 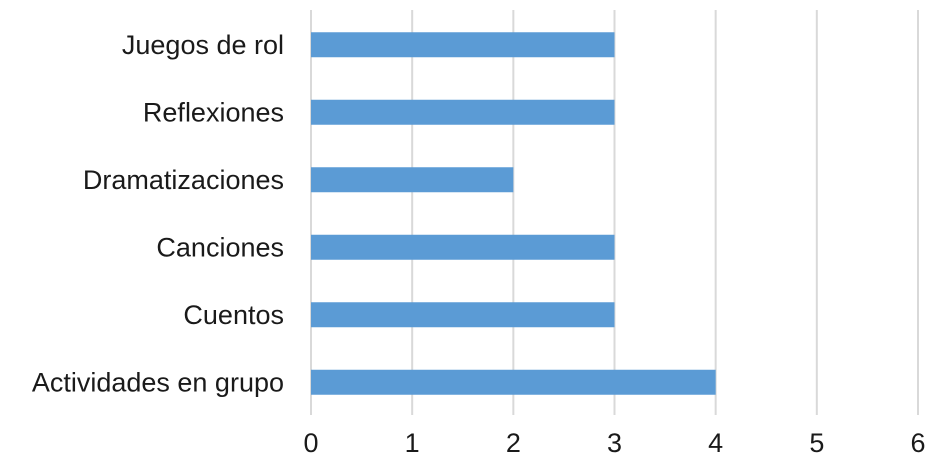 I want to click on x-tick-label: 2, so click(x=513, y=443).